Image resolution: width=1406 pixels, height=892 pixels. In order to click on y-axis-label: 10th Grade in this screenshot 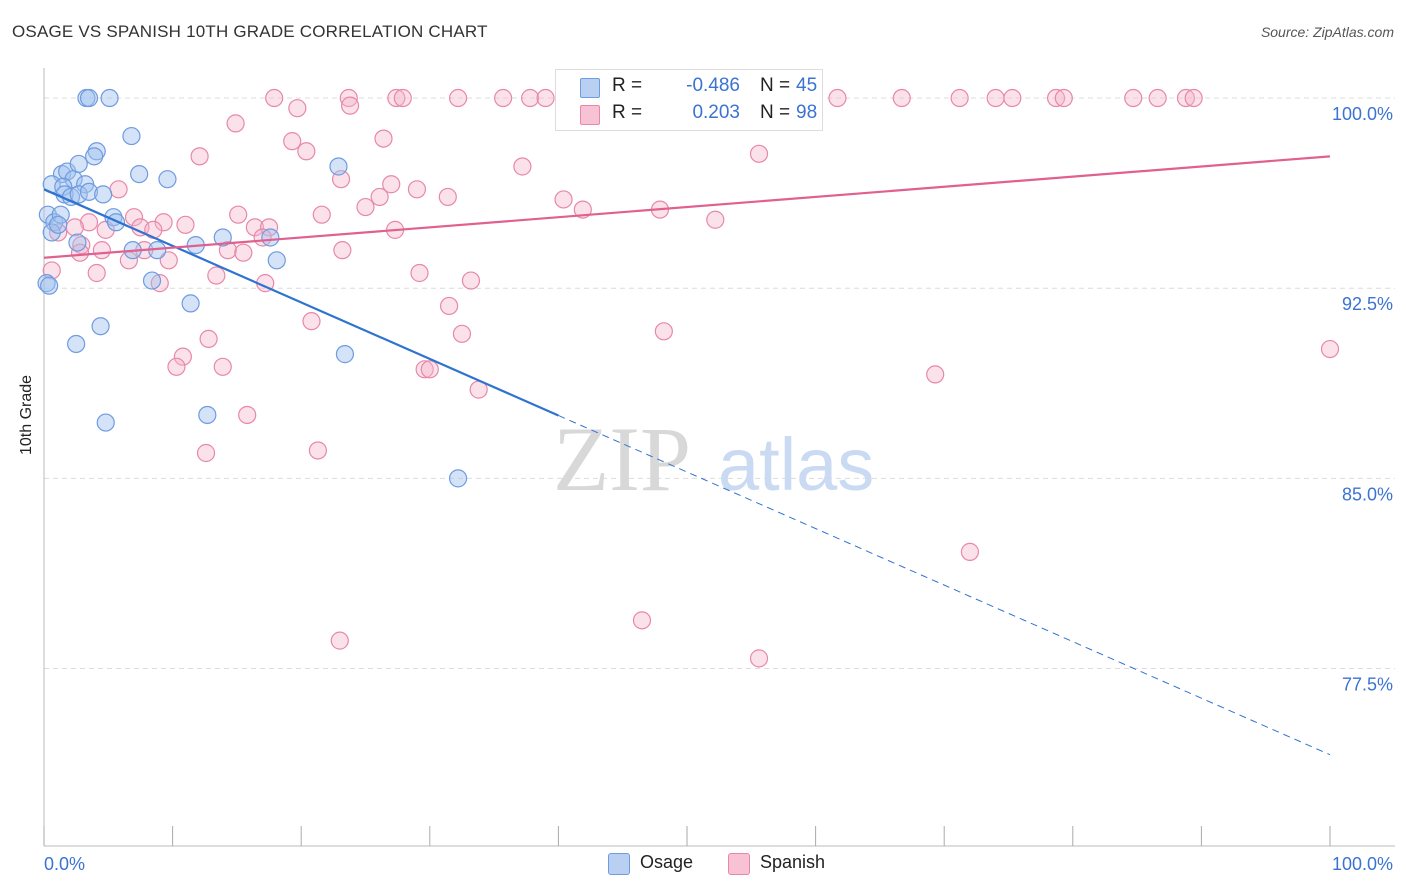, I will do `click(26, 414)`.